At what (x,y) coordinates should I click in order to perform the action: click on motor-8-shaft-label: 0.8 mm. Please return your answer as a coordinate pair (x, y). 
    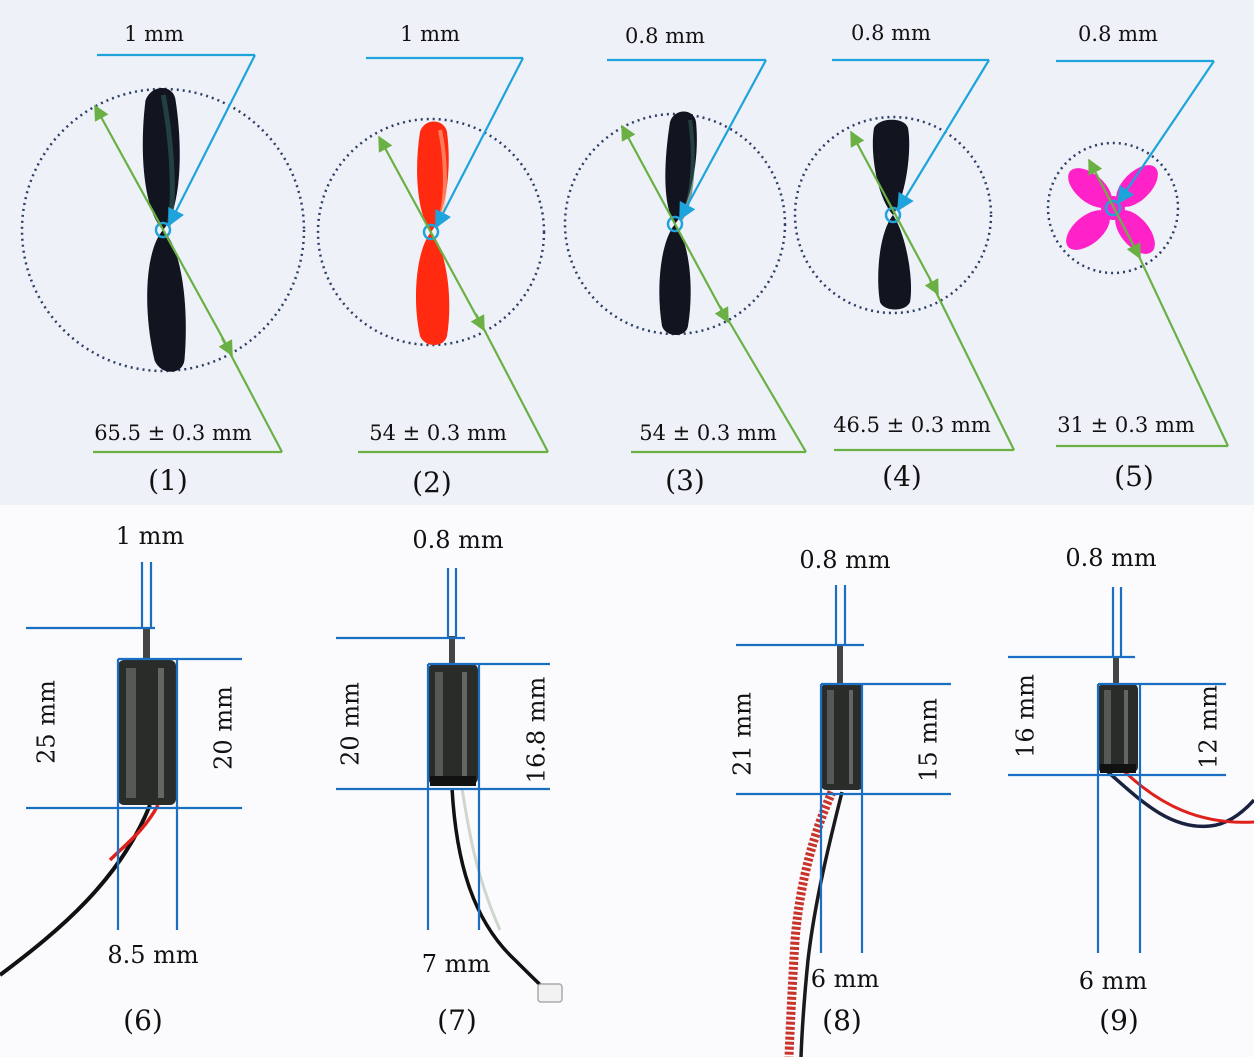
    Looking at the image, I should click on (845, 560).